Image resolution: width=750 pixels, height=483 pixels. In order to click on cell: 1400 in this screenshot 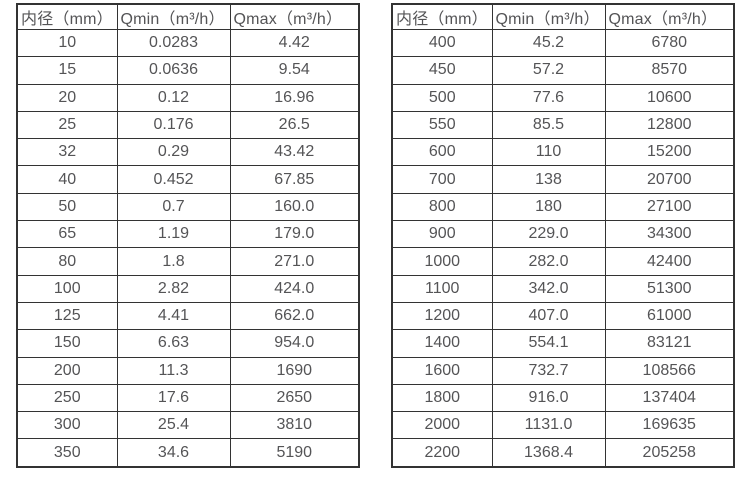, I will do `click(442, 343)`.